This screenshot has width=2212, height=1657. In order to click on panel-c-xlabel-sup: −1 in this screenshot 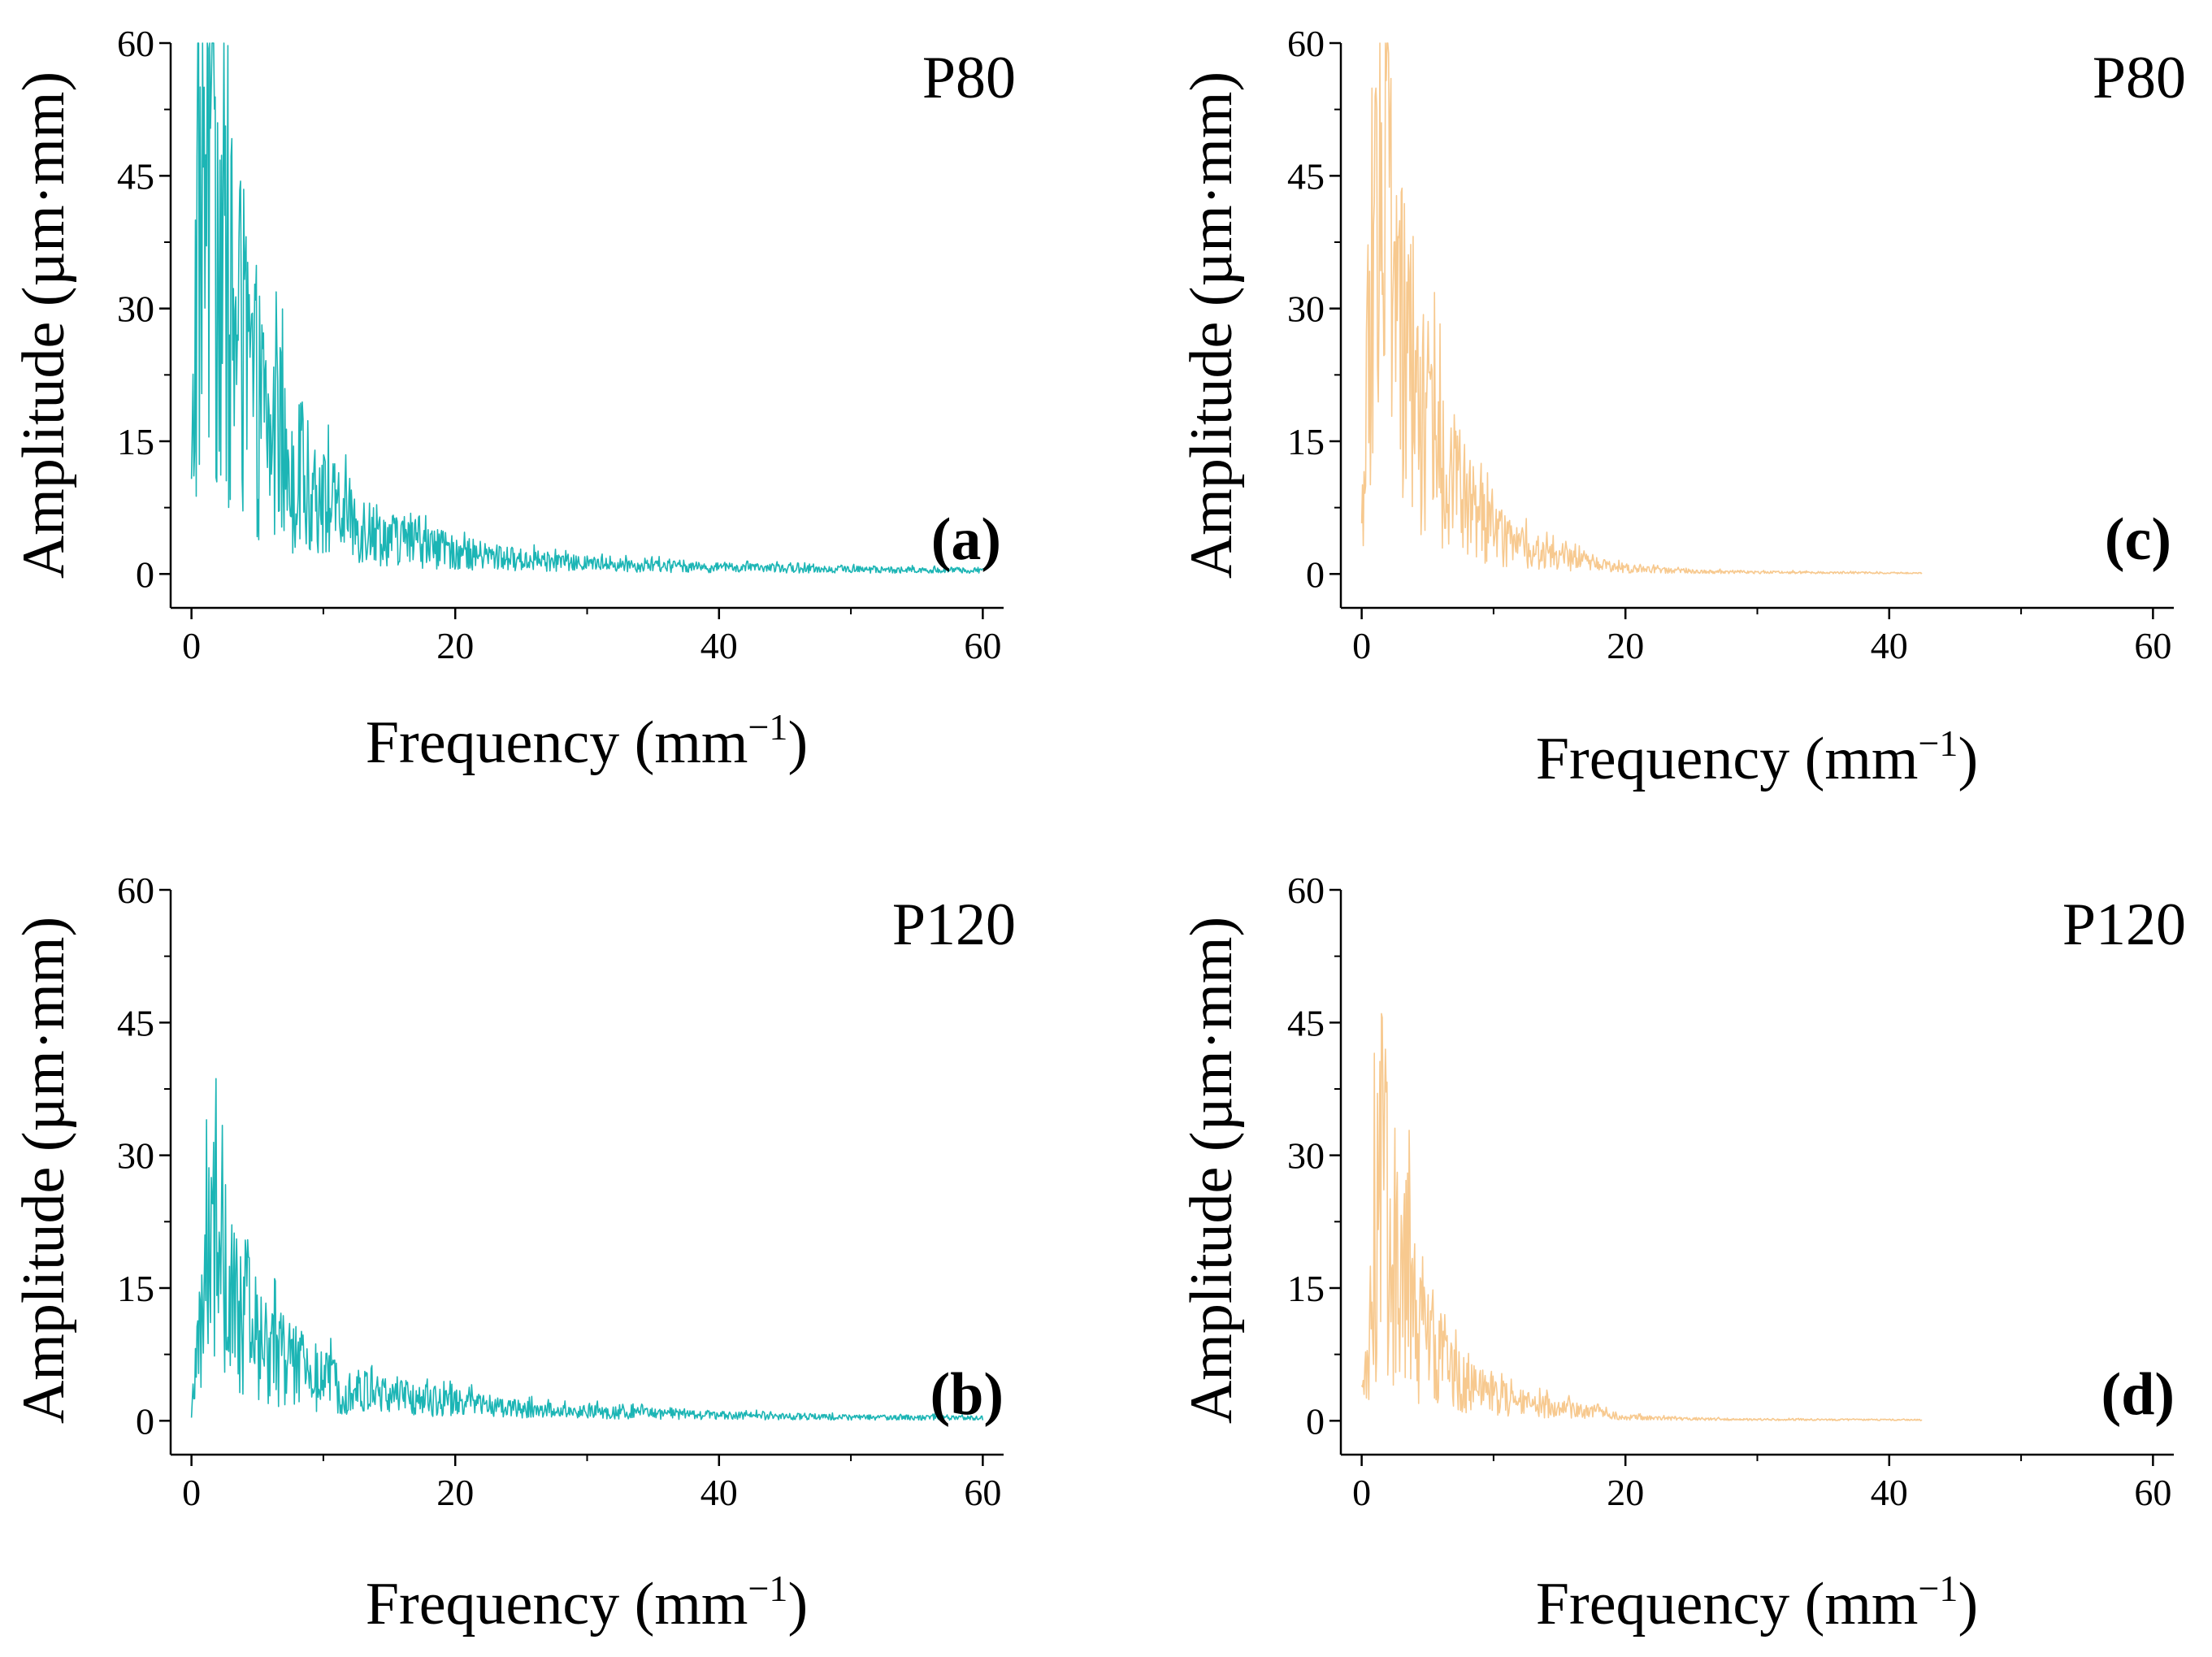, I will do `click(1938, 743)`.